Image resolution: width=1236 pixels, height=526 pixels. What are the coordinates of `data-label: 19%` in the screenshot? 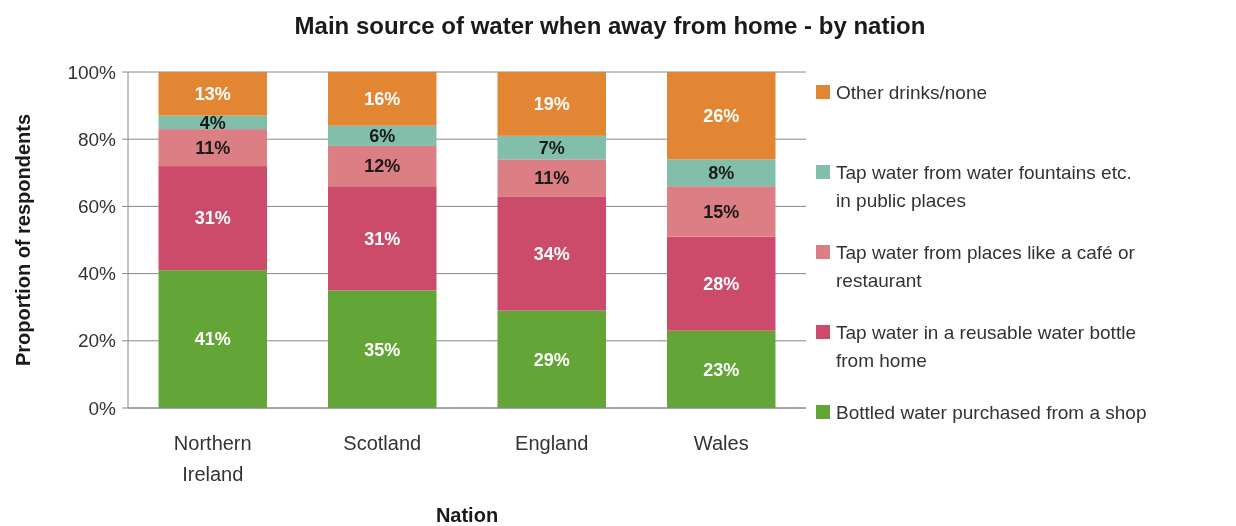 It's located at (551, 104).